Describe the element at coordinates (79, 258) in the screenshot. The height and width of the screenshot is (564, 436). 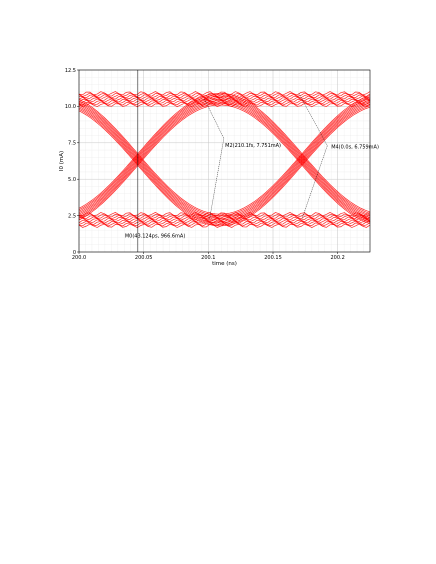
I see `x-tick-label: 200.0` at that location.